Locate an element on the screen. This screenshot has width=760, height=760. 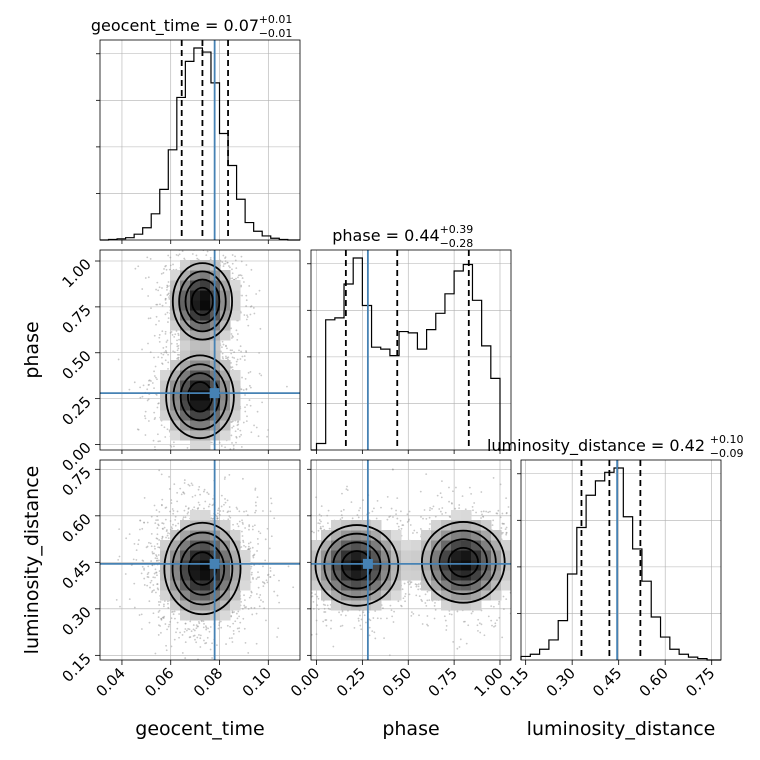
panel-title-phase: phase = 0.44 is located at coordinates (385, 235).